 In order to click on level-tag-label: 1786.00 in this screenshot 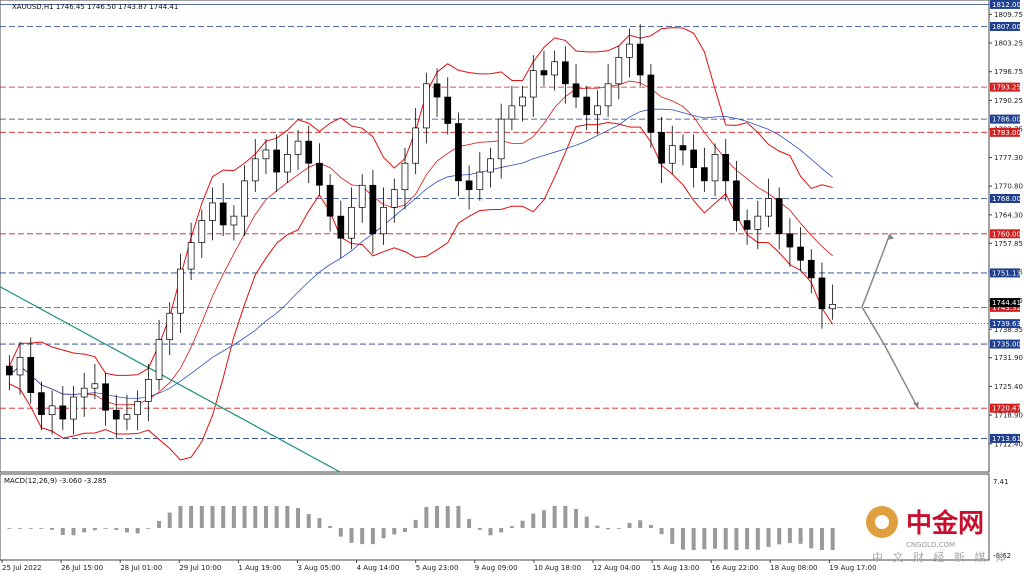, I will do `click(1006, 120)`.